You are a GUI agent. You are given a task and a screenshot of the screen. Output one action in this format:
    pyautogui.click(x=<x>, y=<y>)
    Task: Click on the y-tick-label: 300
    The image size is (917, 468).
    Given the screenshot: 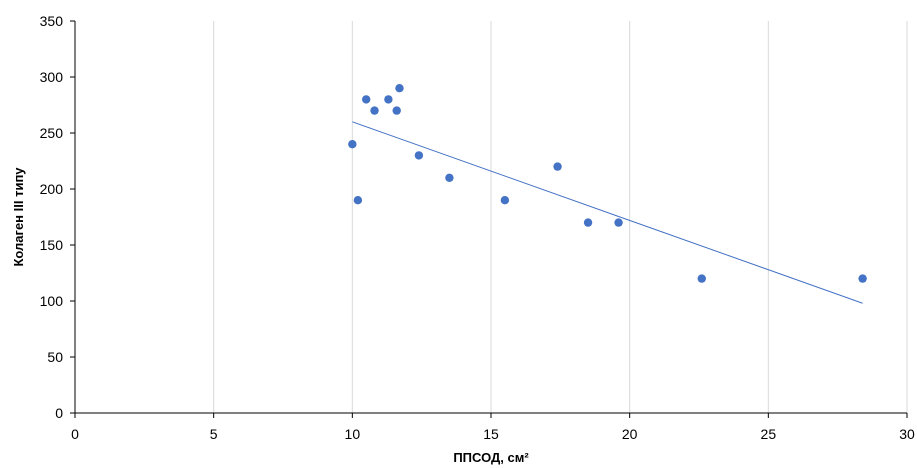 What is the action you would take?
    pyautogui.click(x=52, y=77)
    